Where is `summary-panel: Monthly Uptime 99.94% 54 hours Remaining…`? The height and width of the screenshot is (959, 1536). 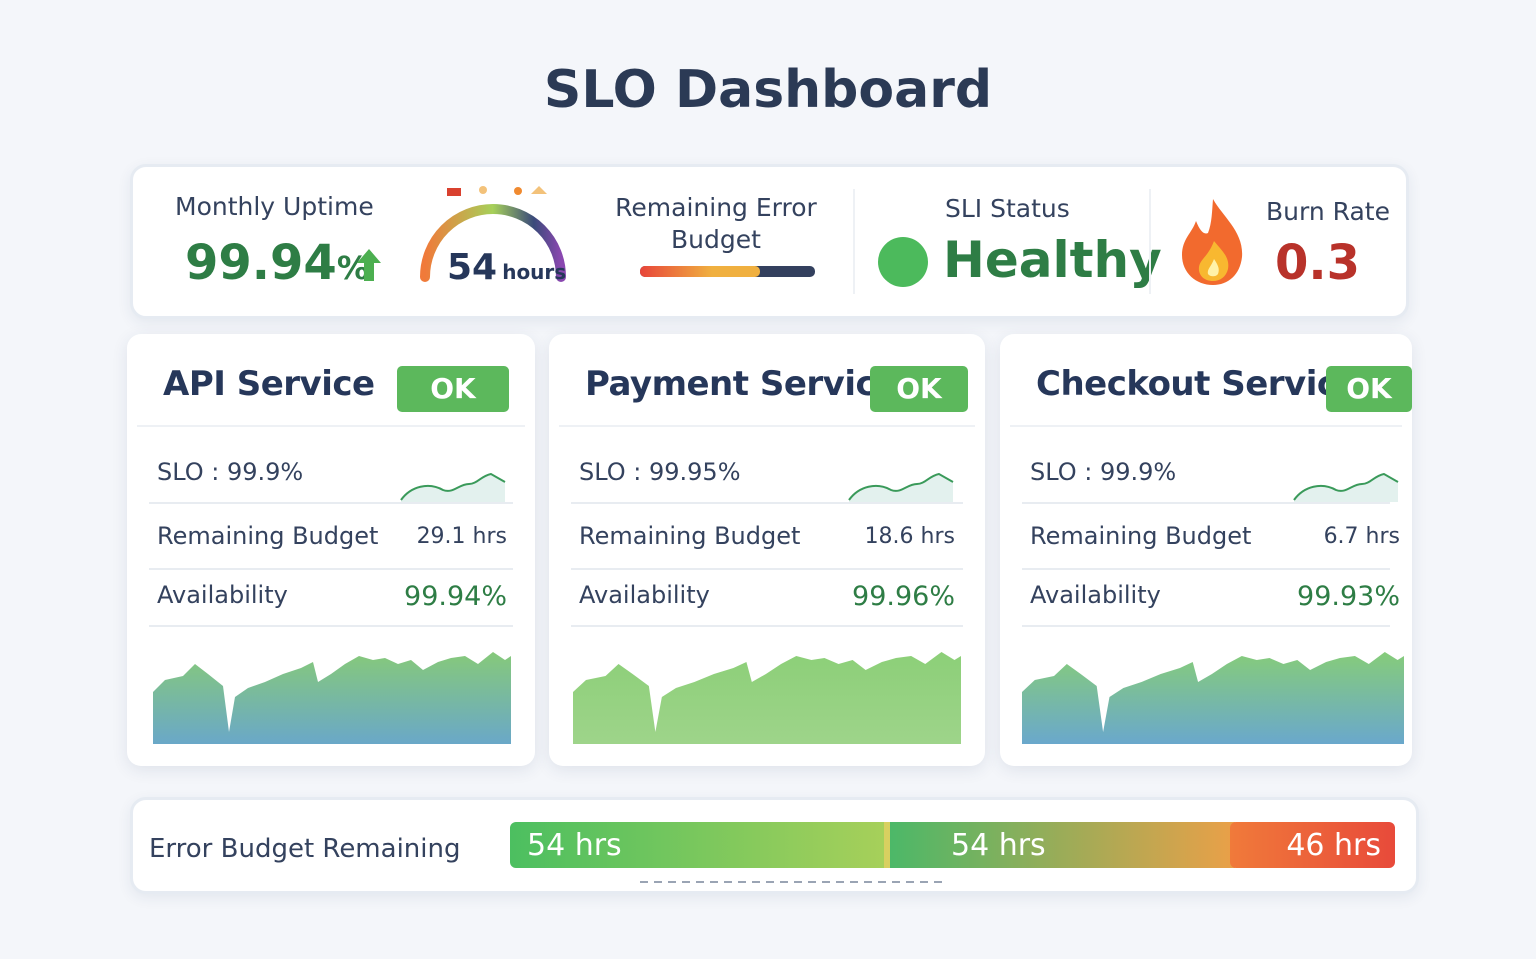 summary-panel: Monthly Uptime 99.94% 54 hours Remaining… is located at coordinates (769, 241).